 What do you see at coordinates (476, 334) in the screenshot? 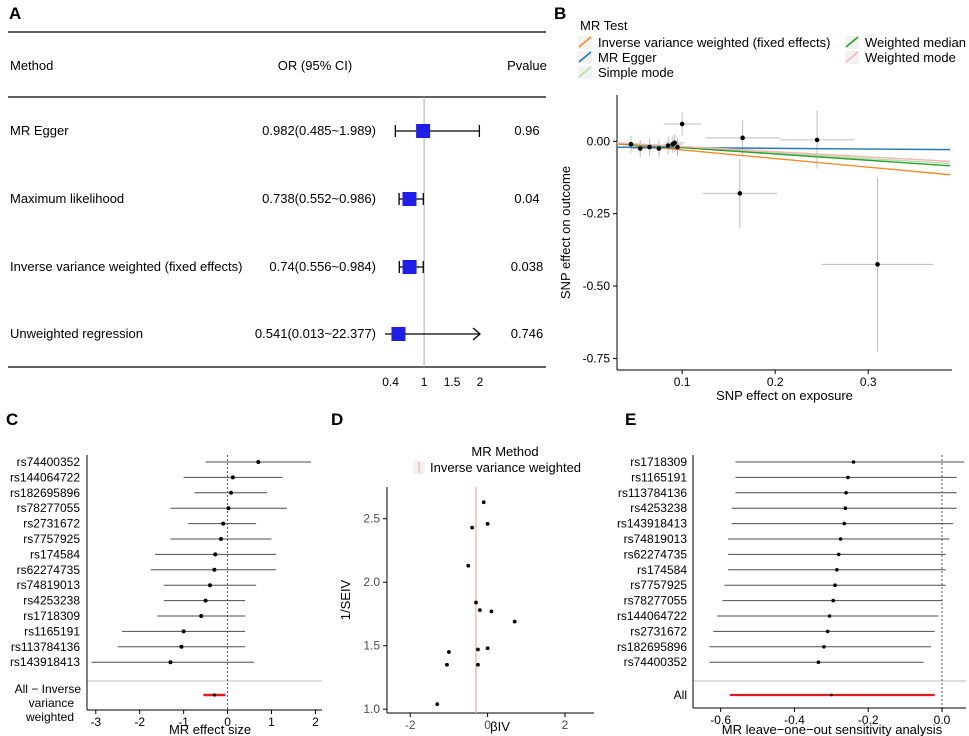
I see `ci-arrow` at bounding box center [476, 334].